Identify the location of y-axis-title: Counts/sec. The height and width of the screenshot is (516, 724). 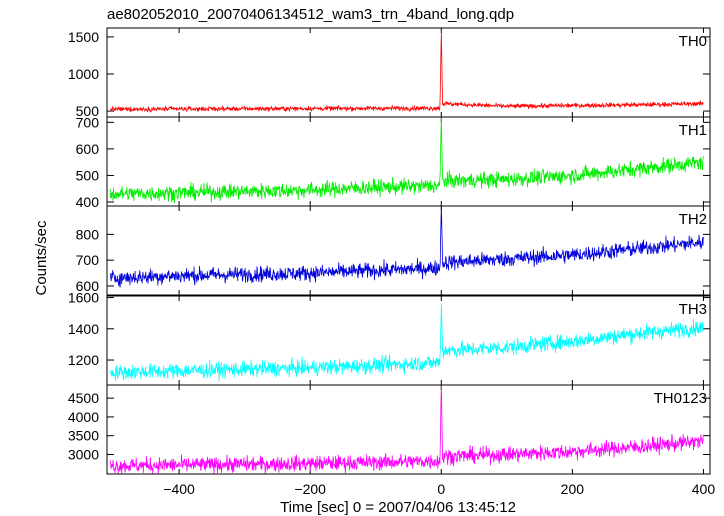
(41, 258).